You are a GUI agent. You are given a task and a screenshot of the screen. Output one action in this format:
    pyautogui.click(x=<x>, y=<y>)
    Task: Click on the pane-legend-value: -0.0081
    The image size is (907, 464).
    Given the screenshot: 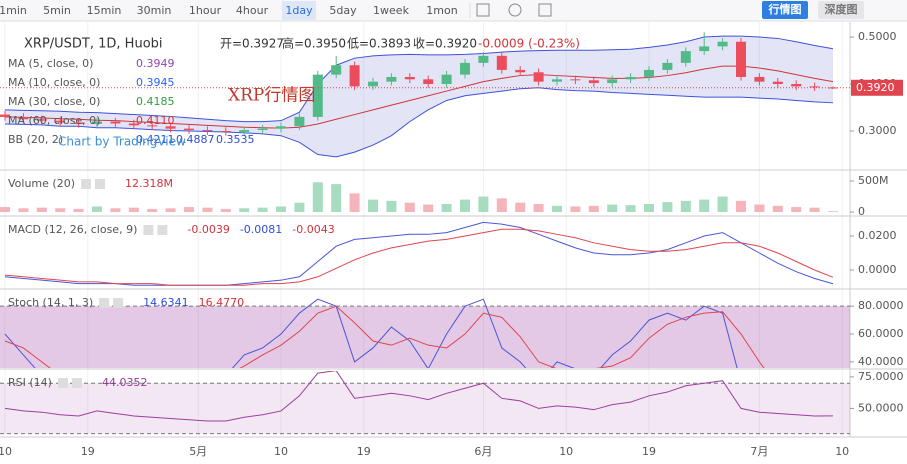 What is the action you would take?
    pyautogui.click(x=261, y=229)
    